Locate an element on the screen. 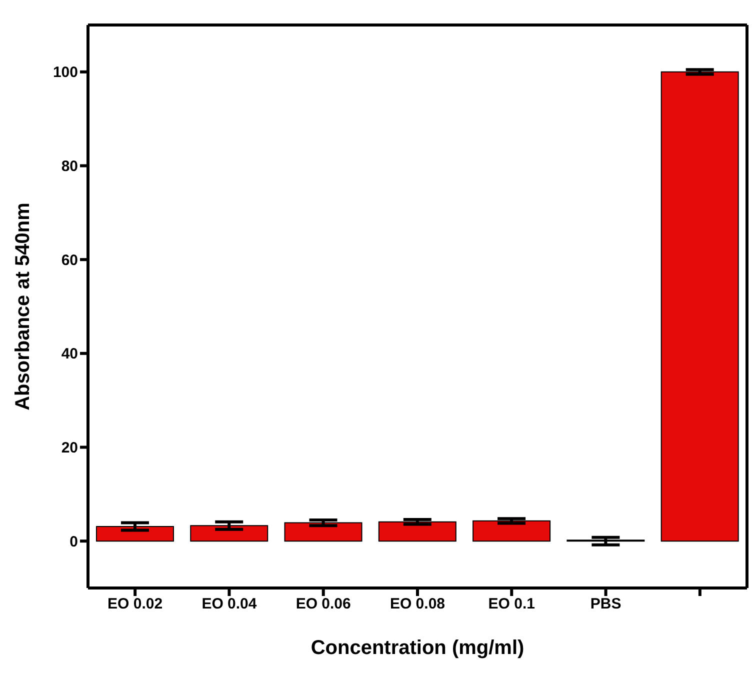 The width and height of the screenshot is (752, 677). y-tick-label: 60 is located at coordinates (69, 260).